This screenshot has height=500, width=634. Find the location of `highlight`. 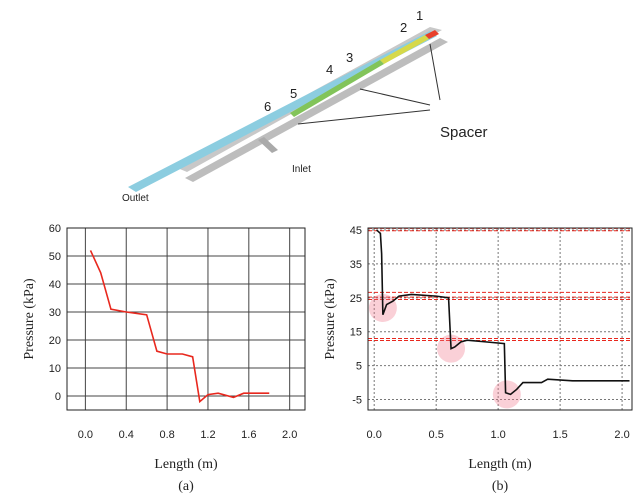

highlight is located at coordinates (506, 394).